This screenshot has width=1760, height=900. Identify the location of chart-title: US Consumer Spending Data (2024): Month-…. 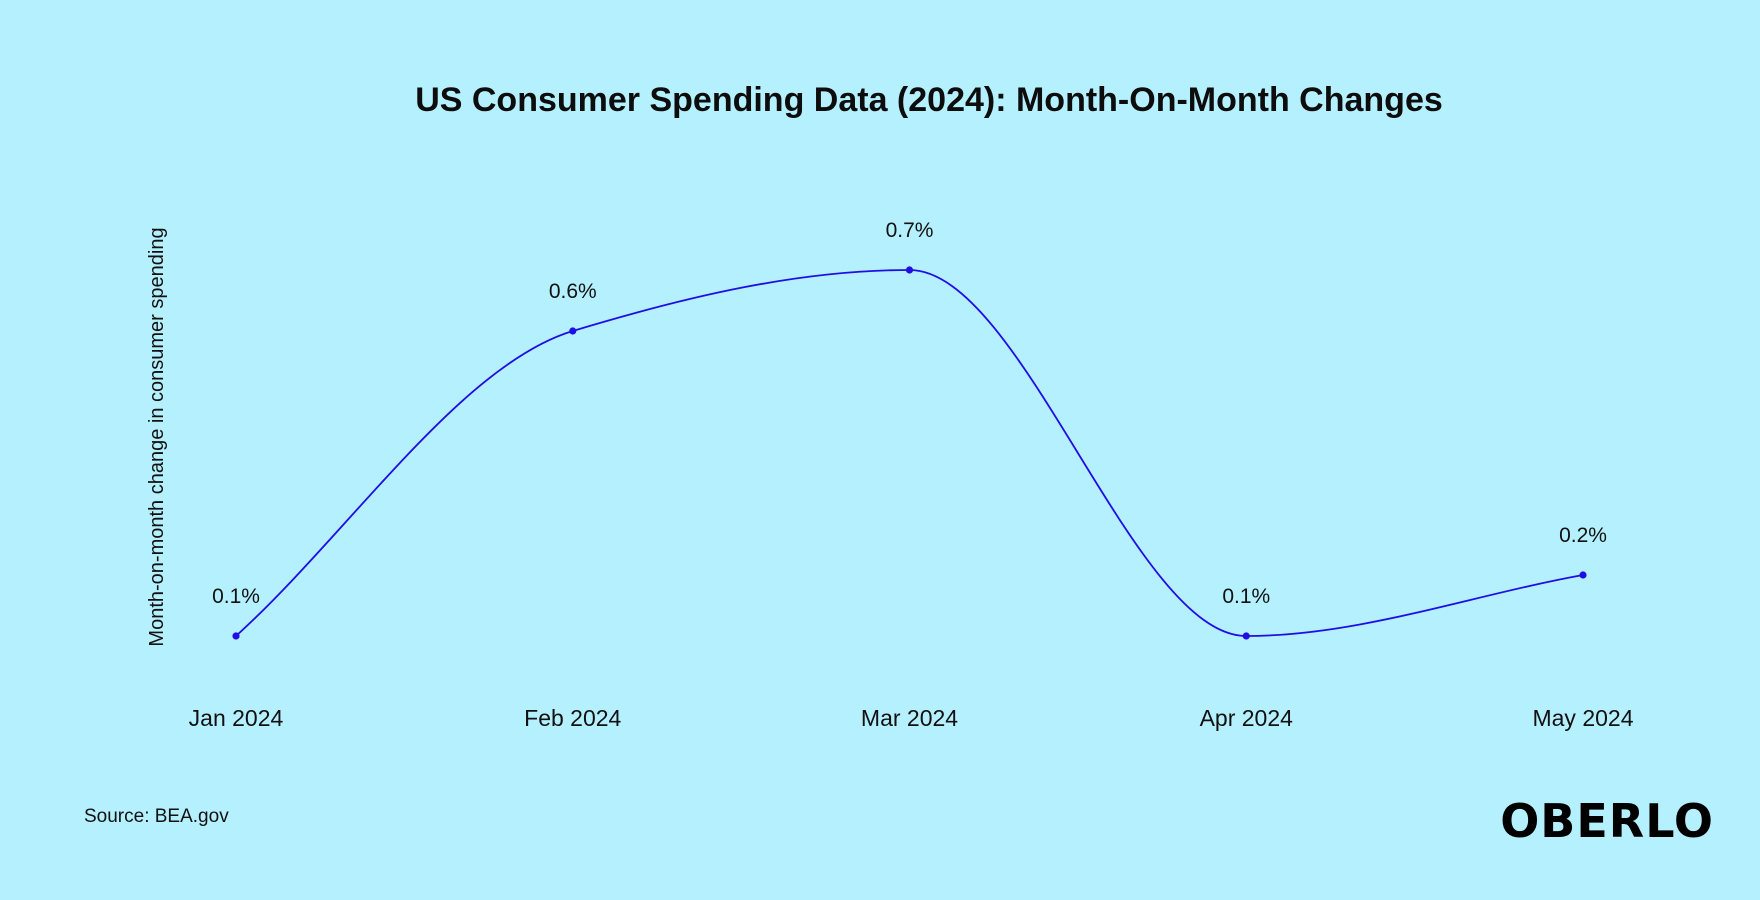
(929, 100).